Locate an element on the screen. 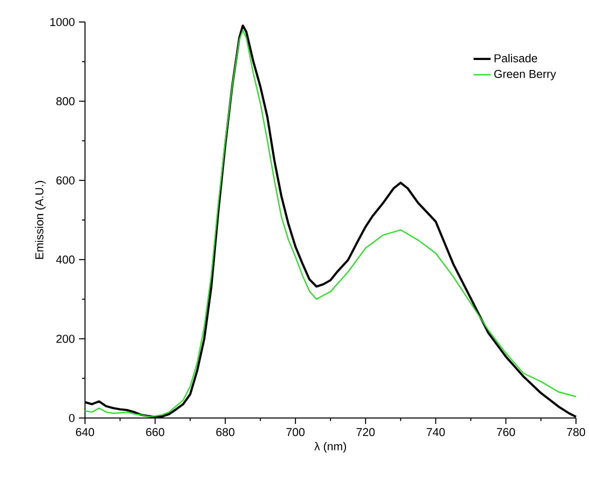  x-tick-label: 660 is located at coordinates (155, 432).